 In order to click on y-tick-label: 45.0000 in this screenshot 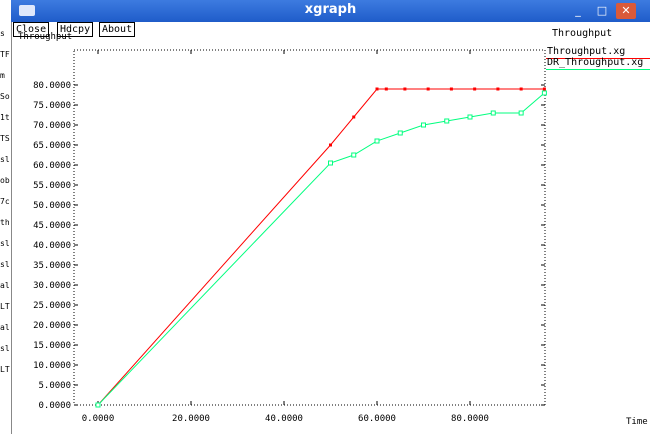, I will do `click(52, 226)`.